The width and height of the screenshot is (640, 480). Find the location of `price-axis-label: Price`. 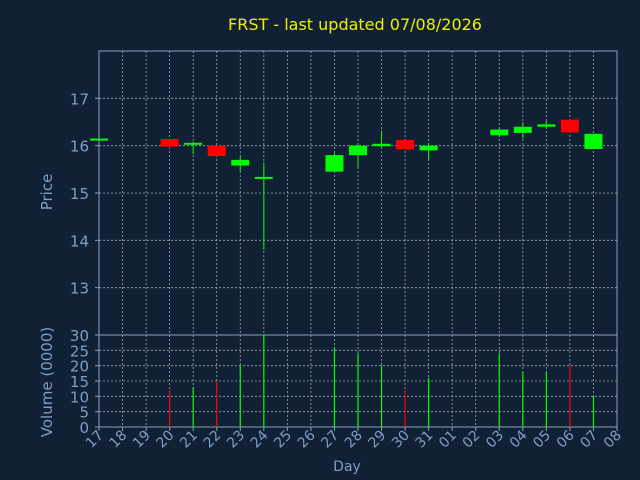

price-axis-label: Price is located at coordinates (47, 192).